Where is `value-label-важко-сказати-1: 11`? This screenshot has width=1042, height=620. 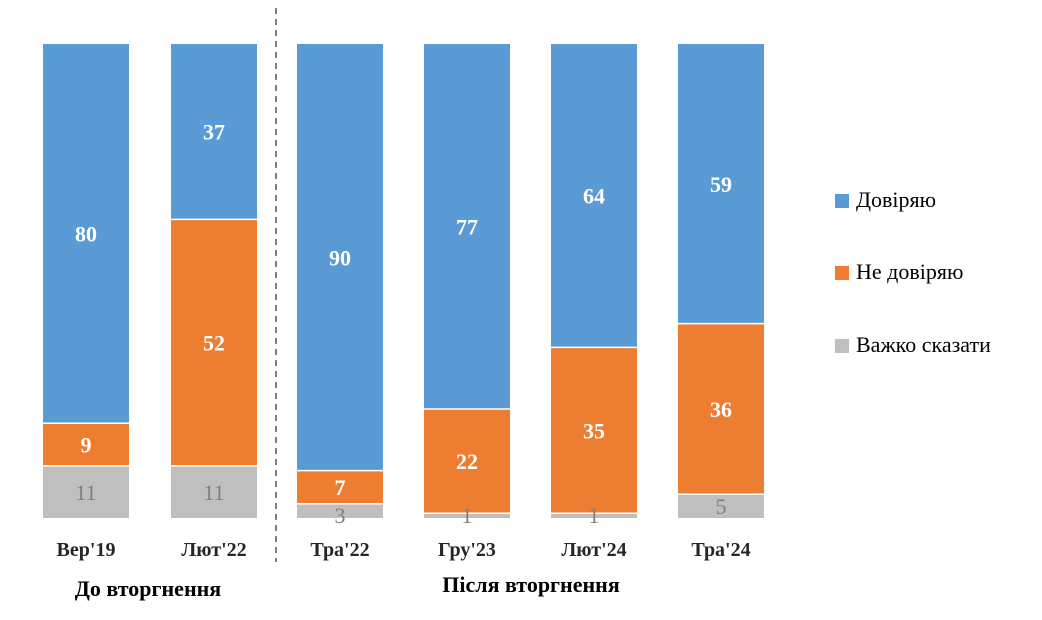
value-label-важко-сказати-1: 11 is located at coordinates (213, 492).